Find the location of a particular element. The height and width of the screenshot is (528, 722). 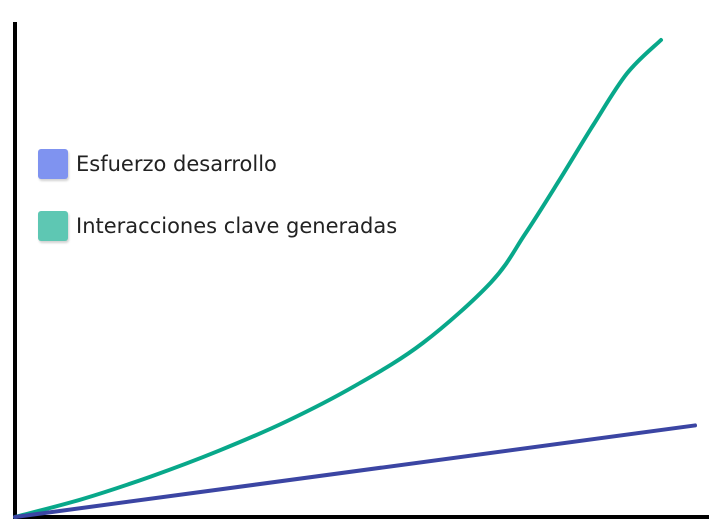

legend-label-esfuerzo: Esfuerzo desarrollo is located at coordinates (176, 164).